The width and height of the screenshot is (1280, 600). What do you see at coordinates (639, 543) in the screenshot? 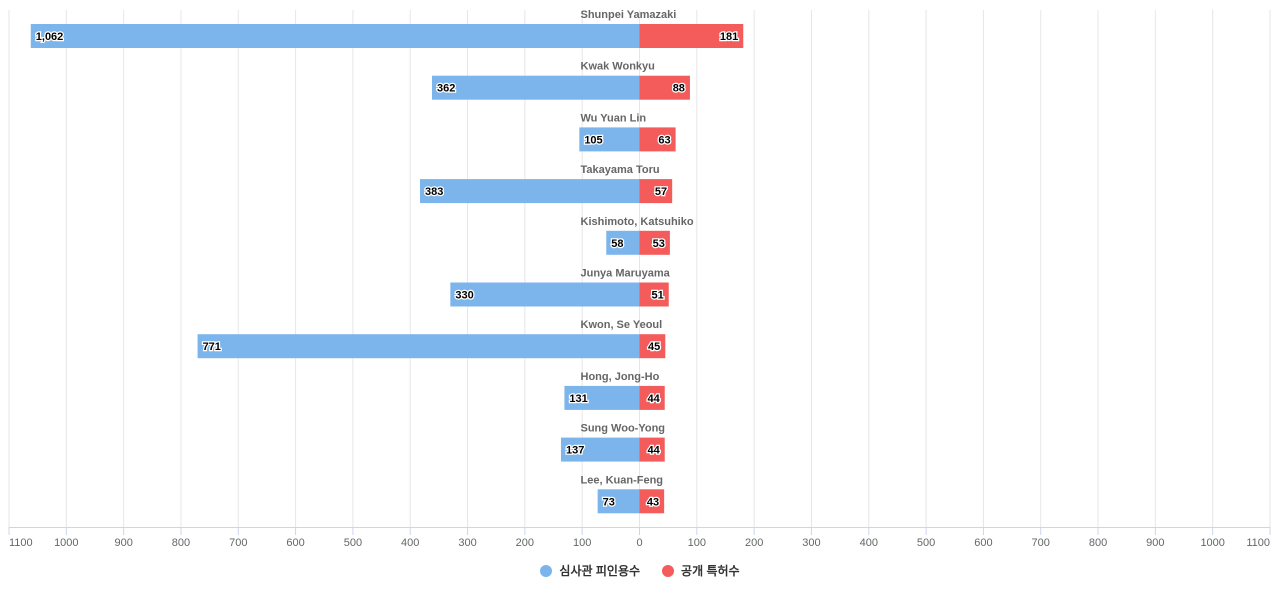
I see `x-tick-label-11: 0` at bounding box center [639, 543].